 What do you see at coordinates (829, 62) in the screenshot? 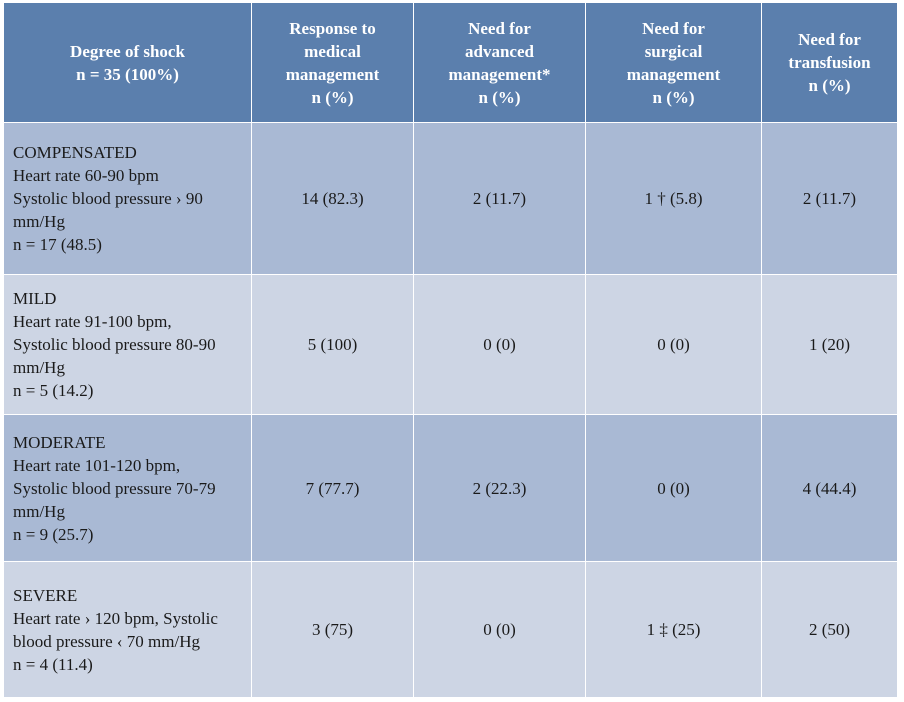
I see `header-transfusion: Need for transfusion n (%)` at bounding box center [829, 62].